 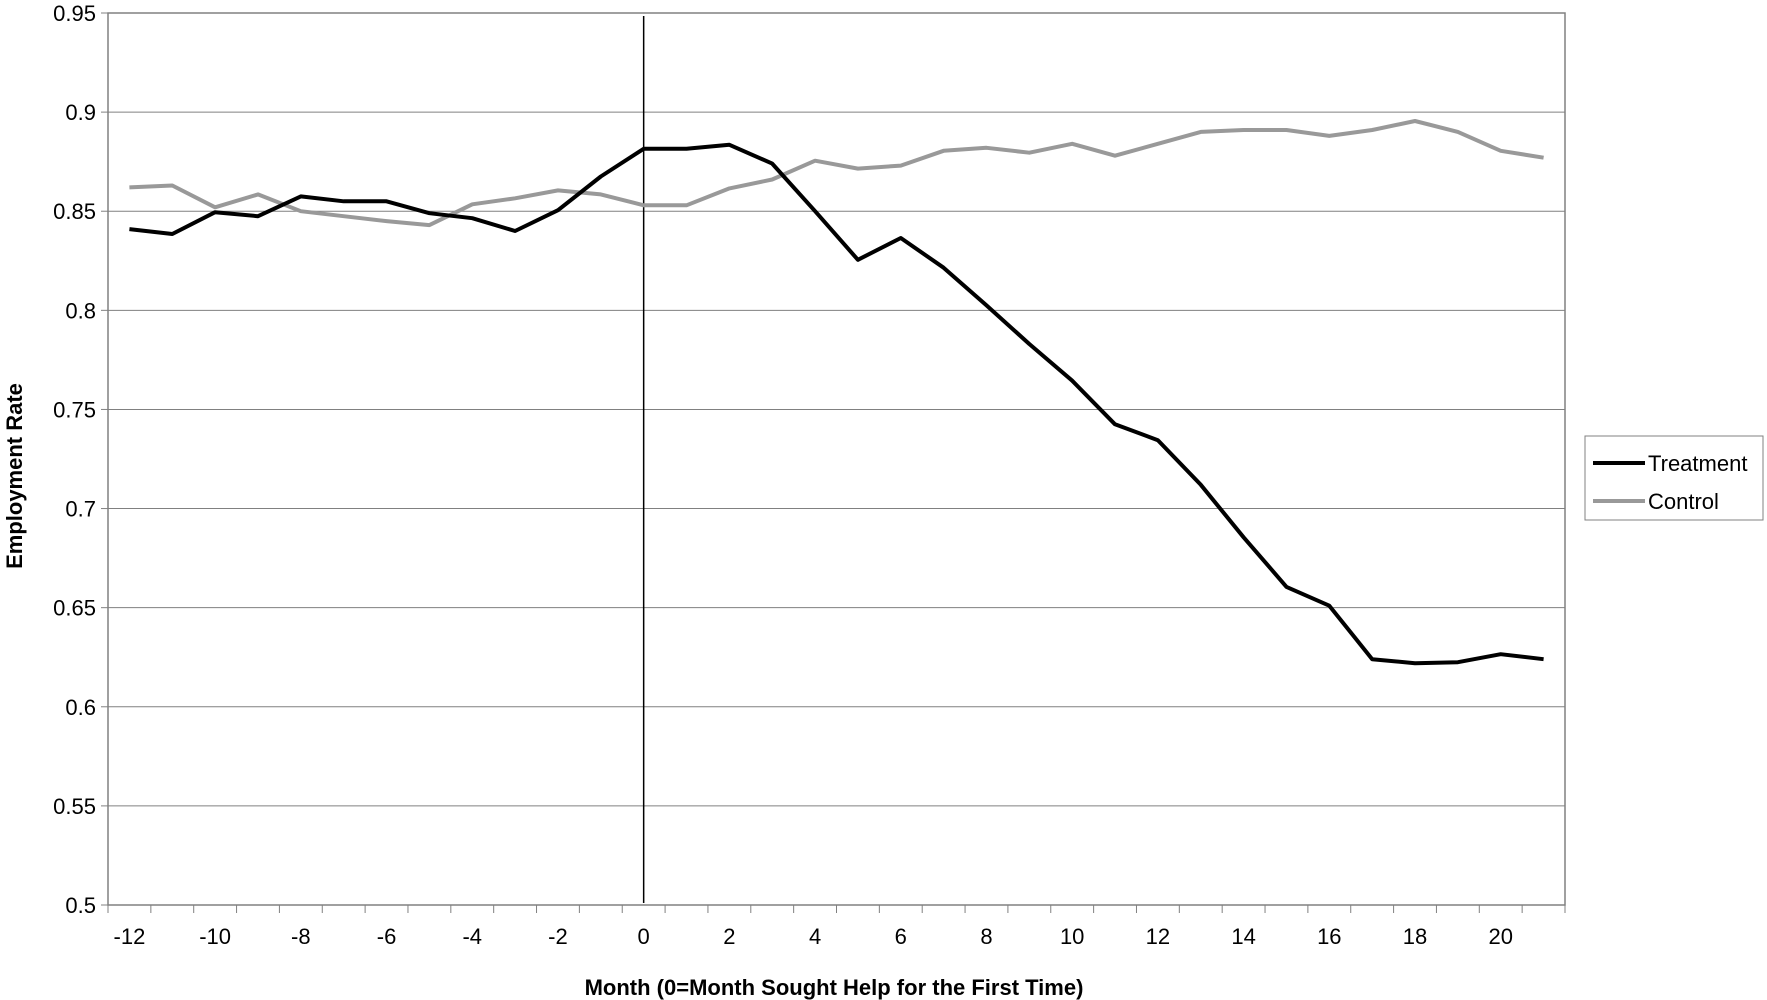 I want to click on x-axis: -12 -10 -8 -6 -4 -2 0 2 4 6 8 10 12 14 16 18 20, so click(x=836, y=927).